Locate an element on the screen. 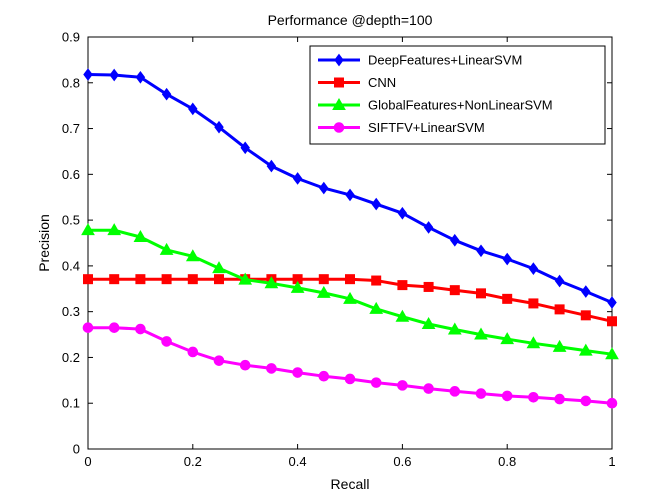  y-tick-label: 0.1 is located at coordinates (71, 403).